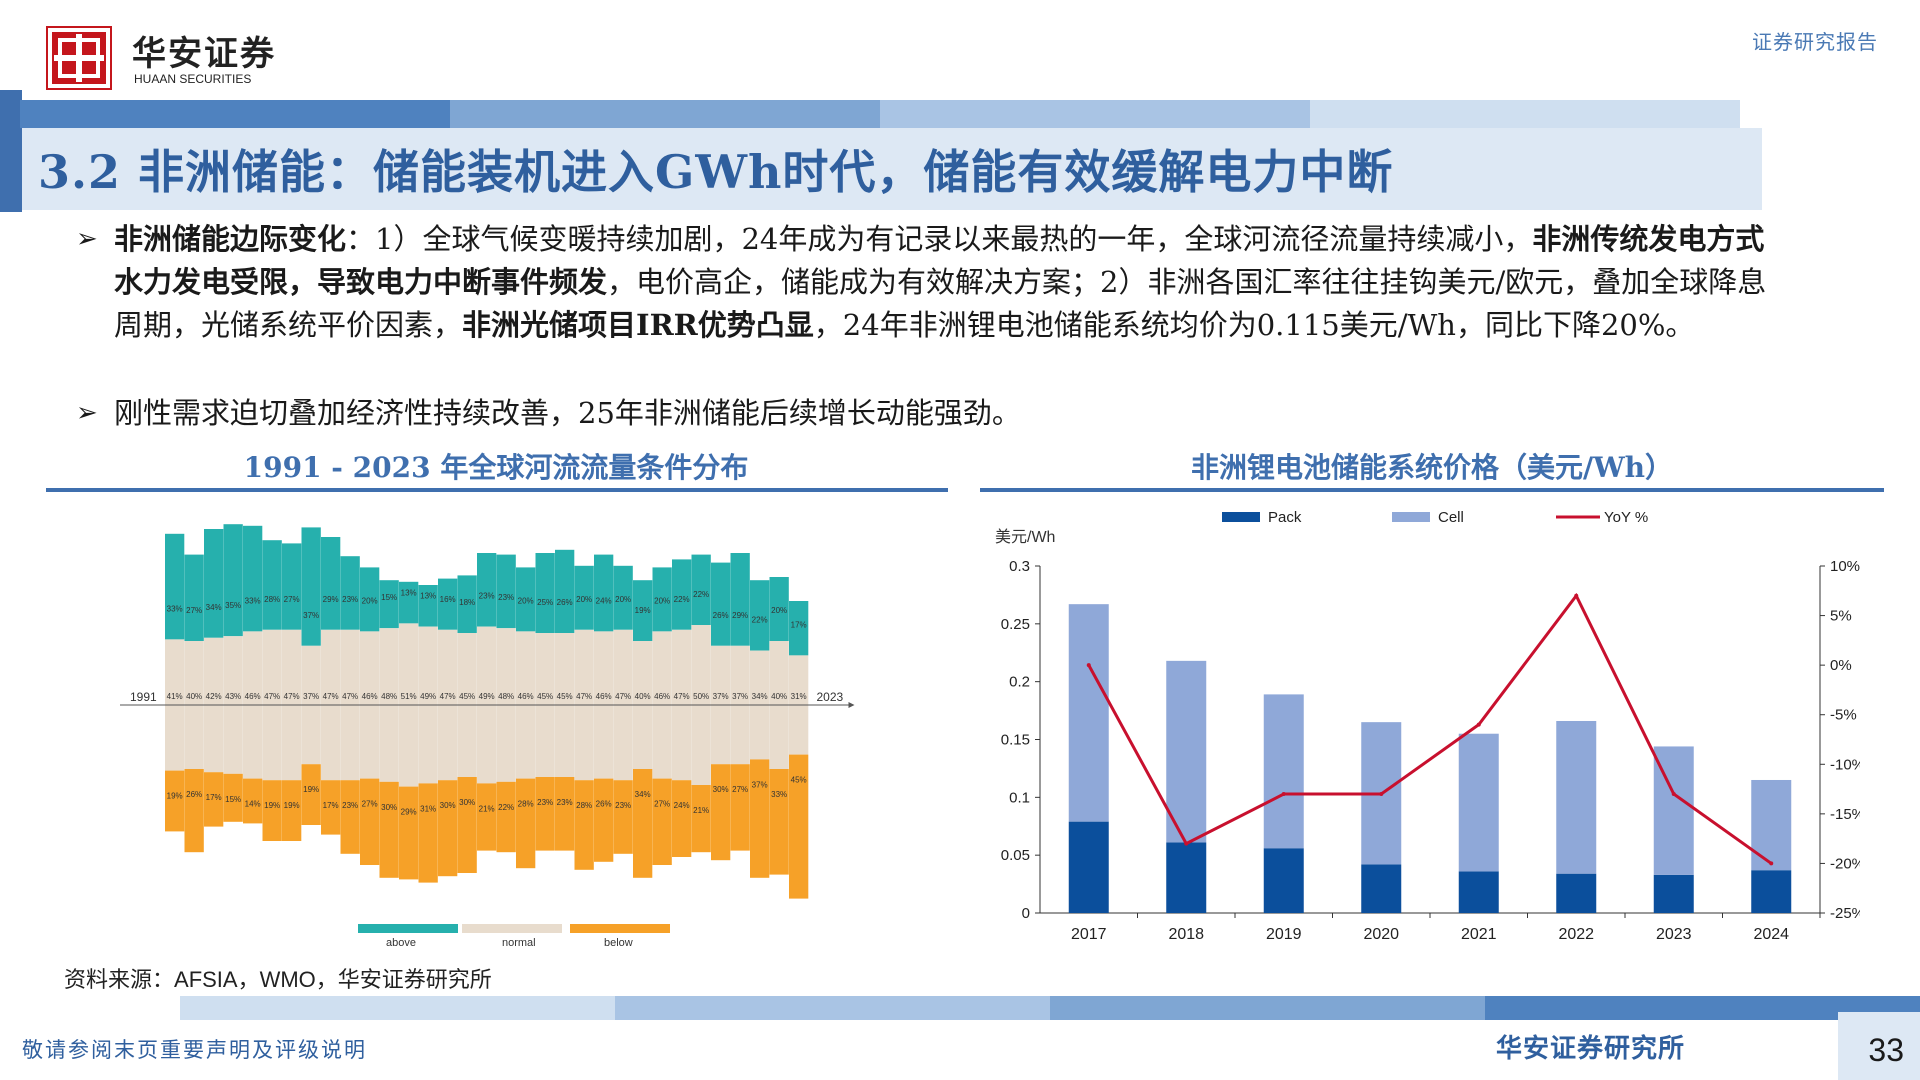 The height and width of the screenshot is (1080, 1920). What do you see at coordinates (1771, 934) in the screenshot?
I see `x-tick-label: 2024` at bounding box center [1771, 934].